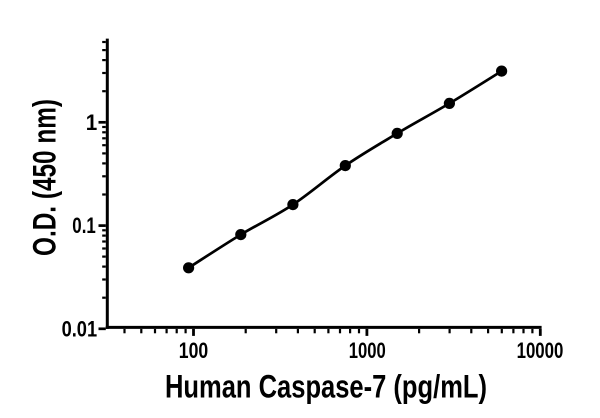  What do you see at coordinates (84, 225) in the screenshot?
I see `svg-text: 0.1` at bounding box center [84, 225].